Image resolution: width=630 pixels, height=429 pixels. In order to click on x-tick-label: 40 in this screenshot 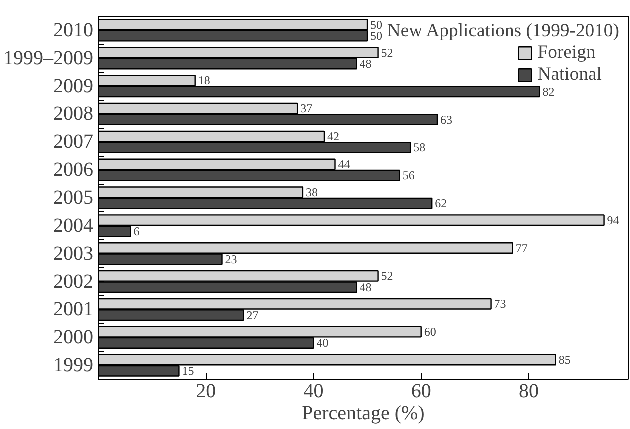, I will do `click(314, 391)`.